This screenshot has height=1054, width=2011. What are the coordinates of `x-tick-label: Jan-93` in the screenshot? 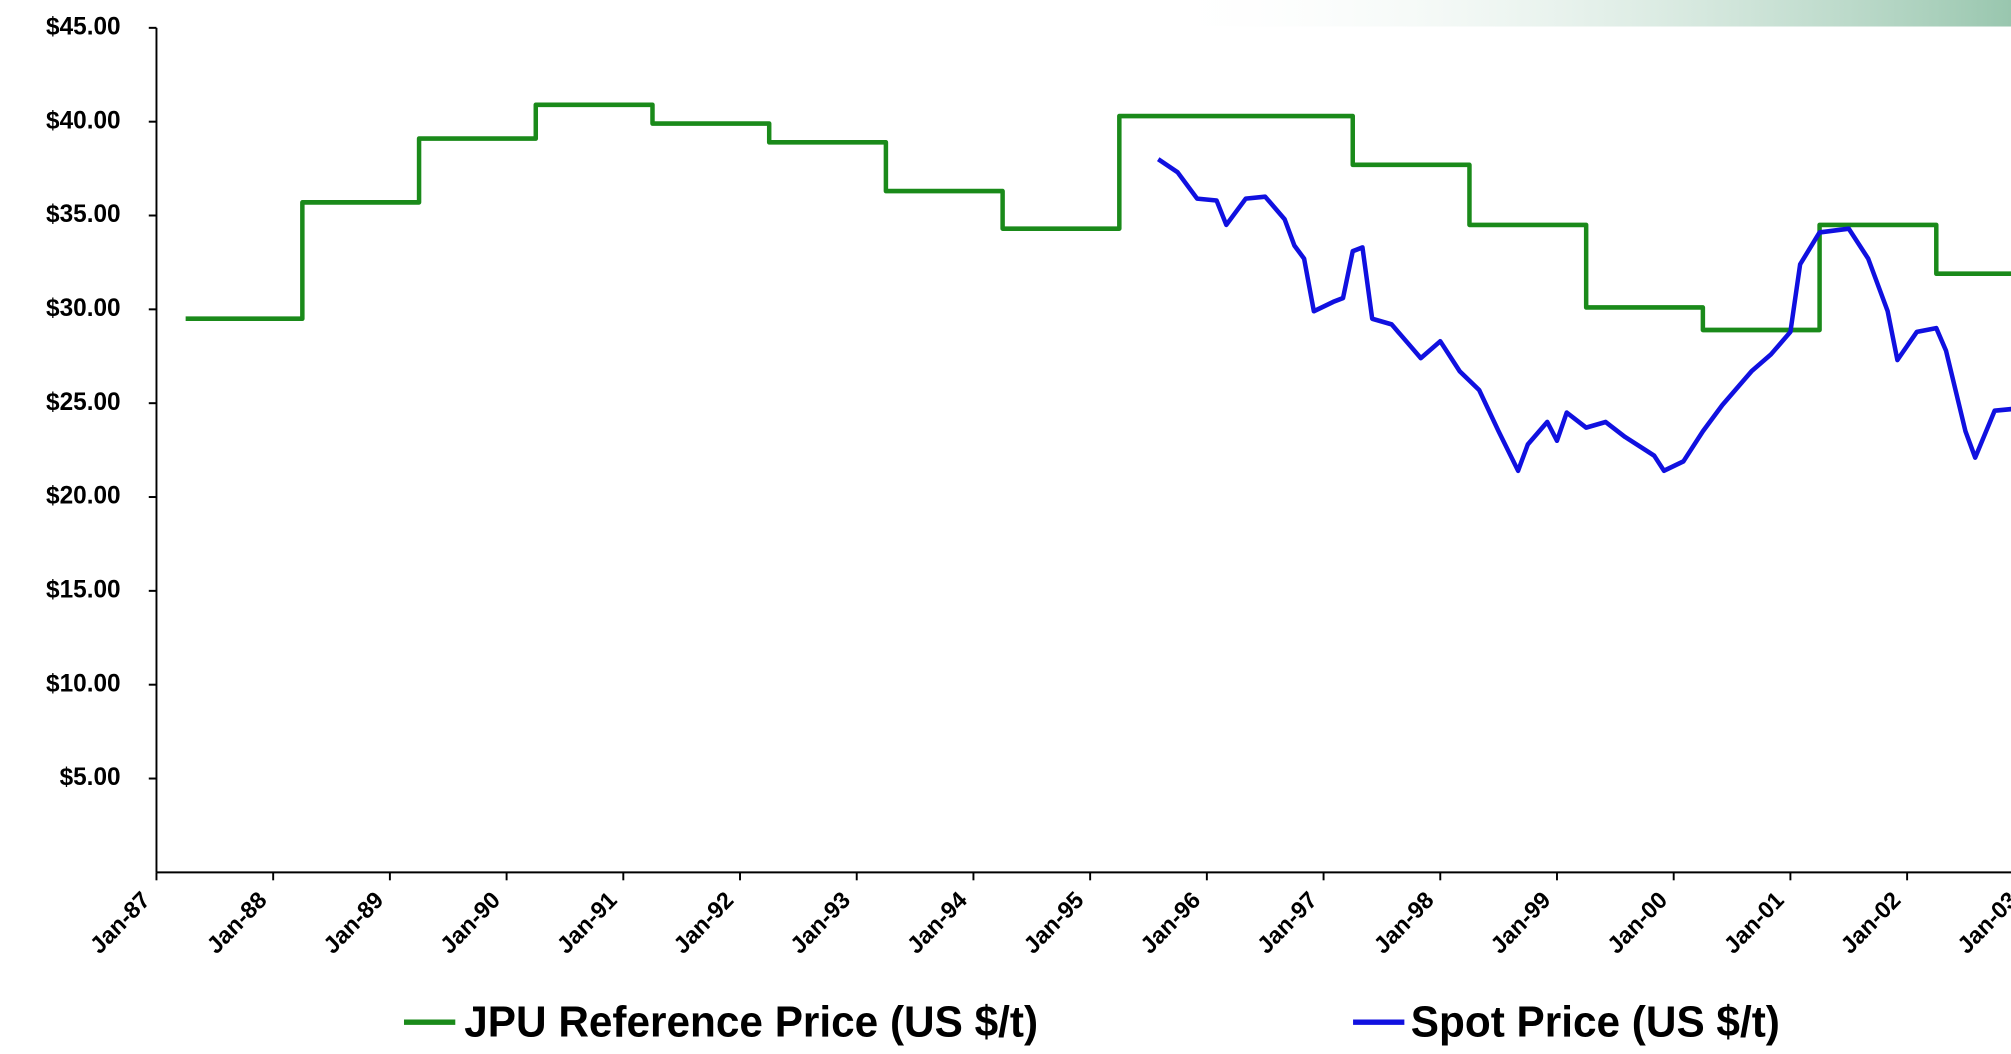 It's located at (820, 922).